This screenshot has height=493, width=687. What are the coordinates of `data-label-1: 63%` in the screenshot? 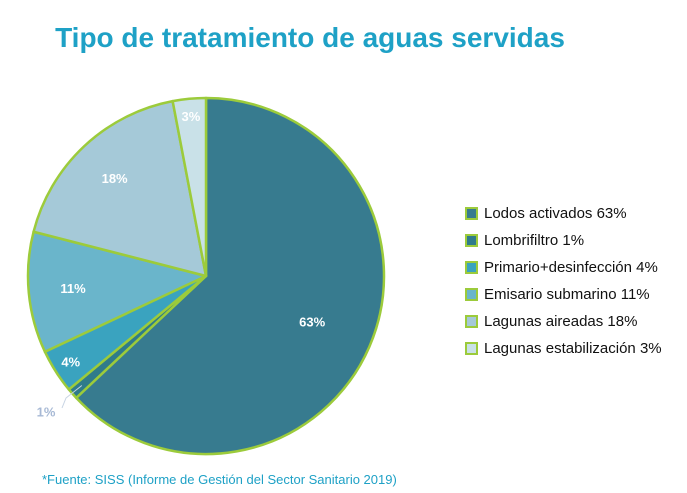 It's located at (312, 321).